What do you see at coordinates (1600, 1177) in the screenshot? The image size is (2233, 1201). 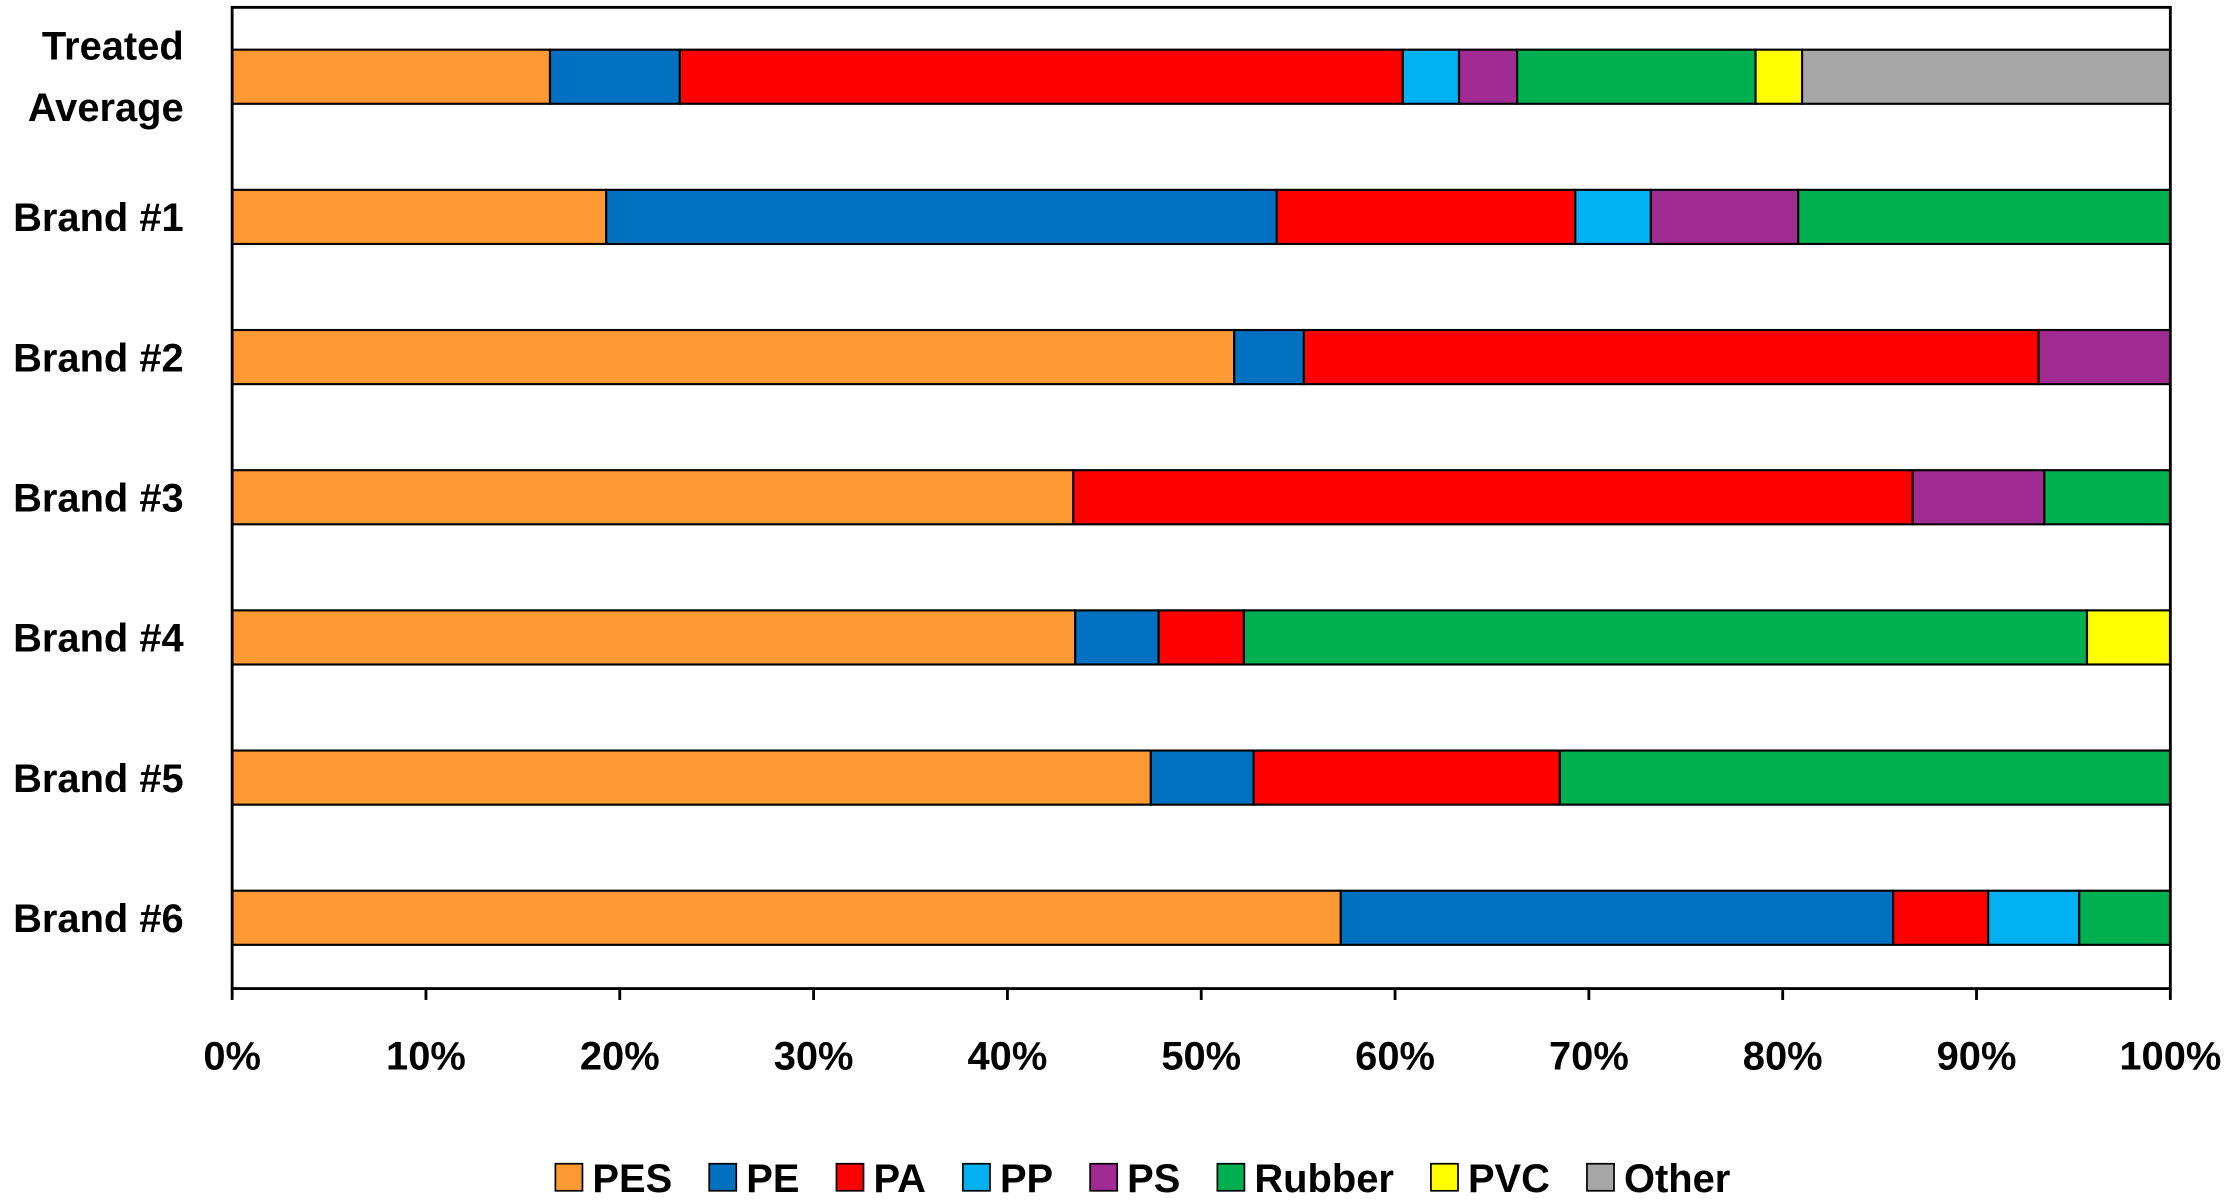 I see `legend-swatch-other` at bounding box center [1600, 1177].